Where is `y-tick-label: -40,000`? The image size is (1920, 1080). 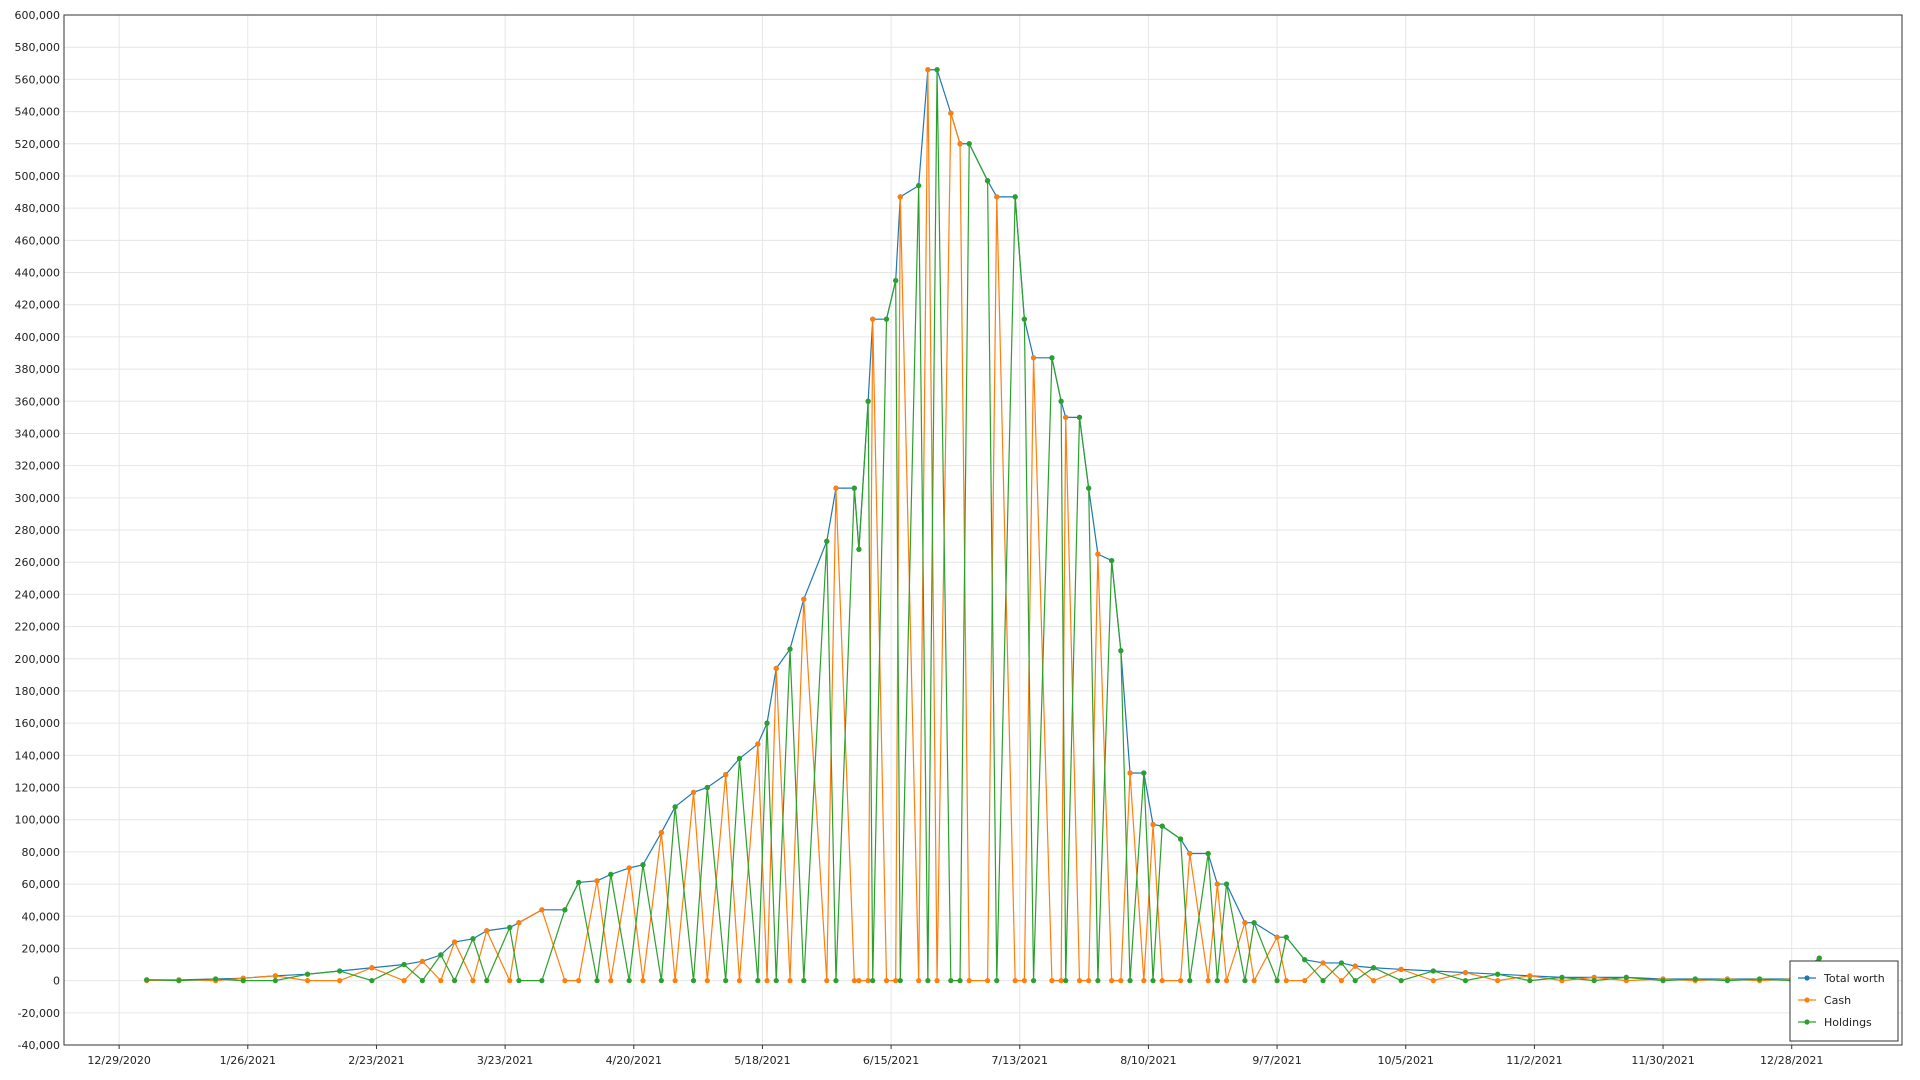 y-tick-label: -40,000 is located at coordinates (39, 1045).